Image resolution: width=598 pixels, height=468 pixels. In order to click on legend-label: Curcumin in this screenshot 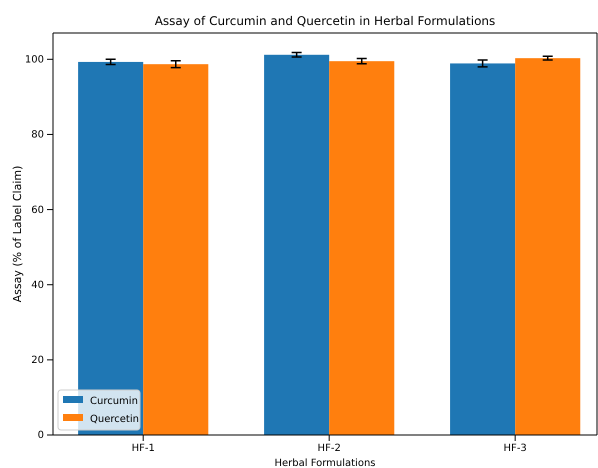, I will do `click(114, 401)`.